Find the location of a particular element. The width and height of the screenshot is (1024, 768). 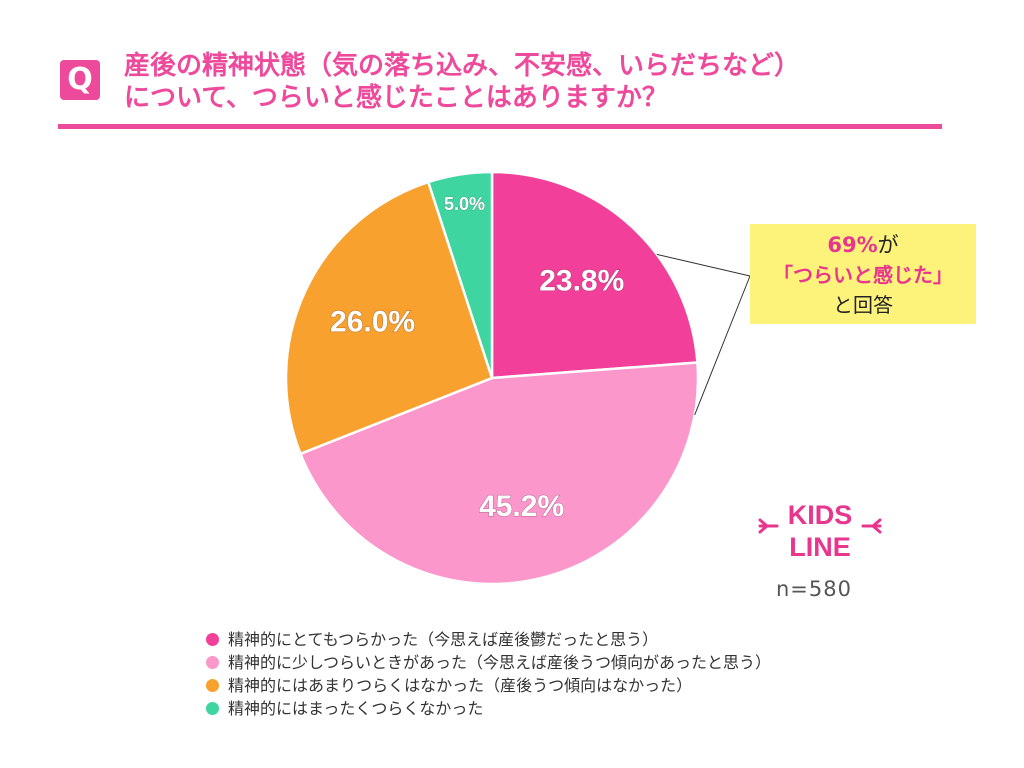

callout-tail: と回答 is located at coordinates (863, 305).